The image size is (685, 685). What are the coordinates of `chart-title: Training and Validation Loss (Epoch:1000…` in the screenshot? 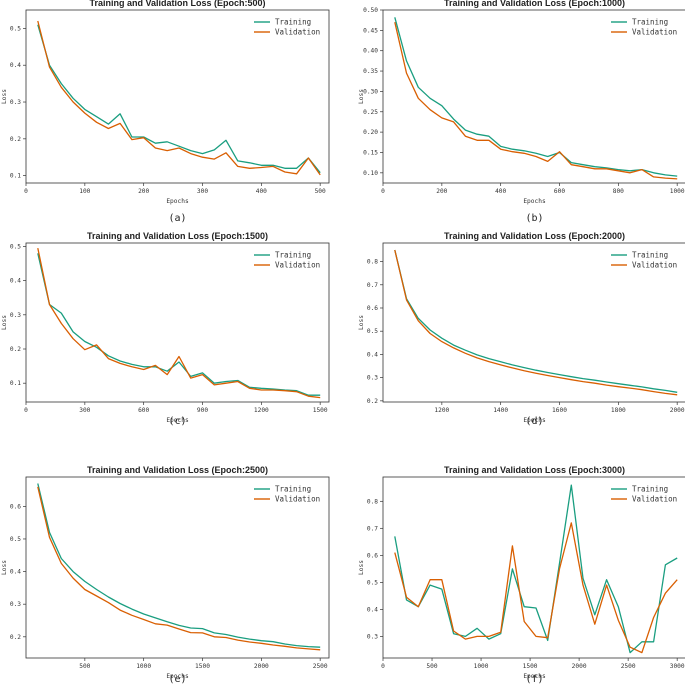 It's located at (534, 4).